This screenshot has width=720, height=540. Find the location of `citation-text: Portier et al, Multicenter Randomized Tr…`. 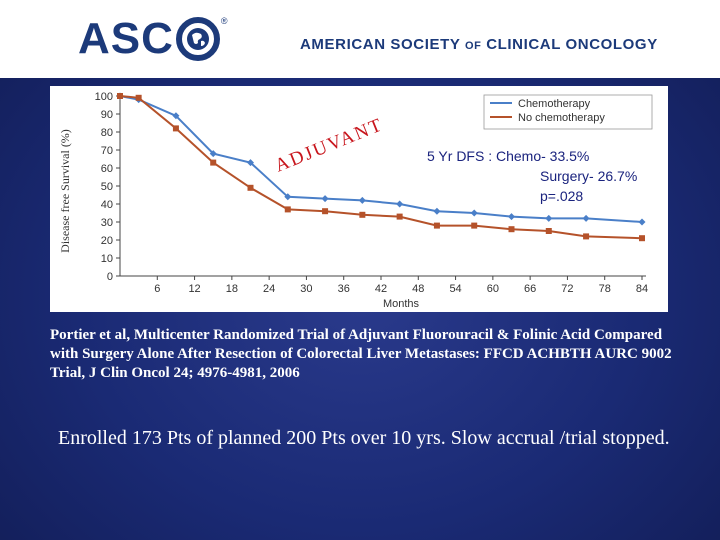

citation-text: Portier et al, Multicenter Randomized Tr… is located at coordinates (361, 354).